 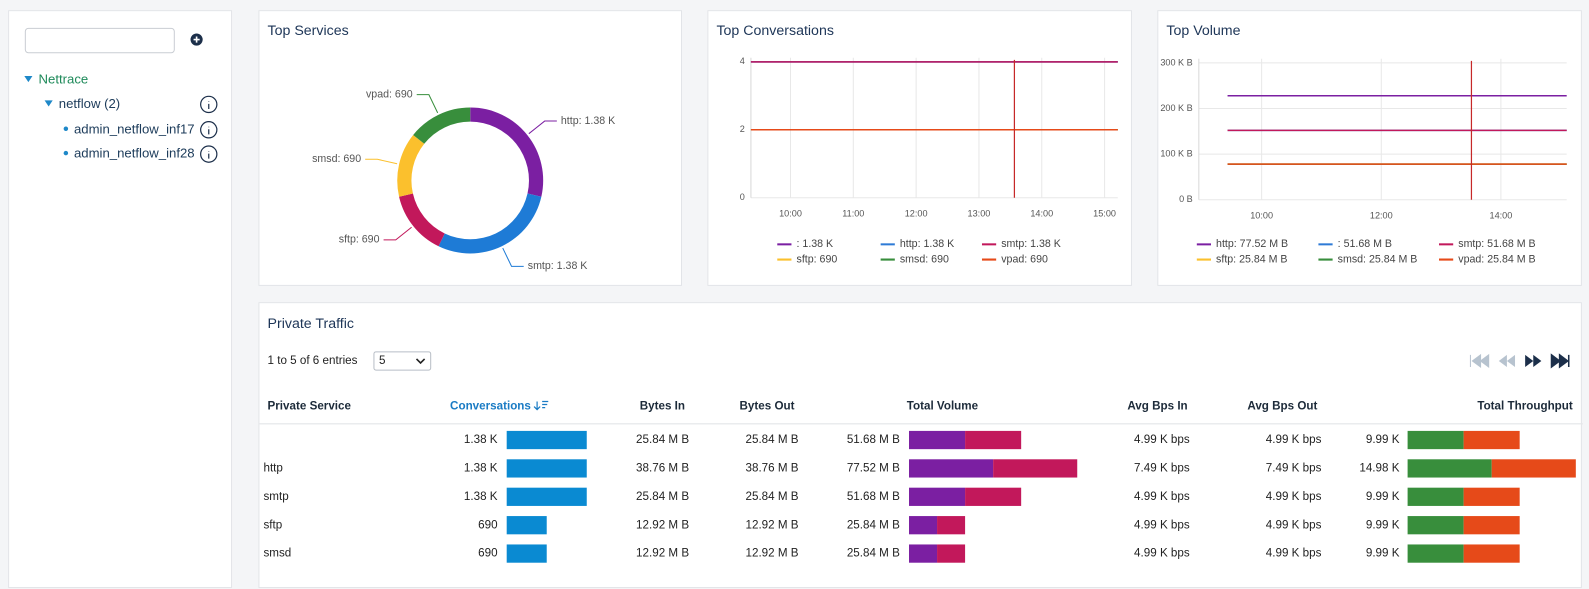 What do you see at coordinates (927, 244) in the screenshot?
I see `legend-label: http: 1.38 K` at bounding box center [927, 244].